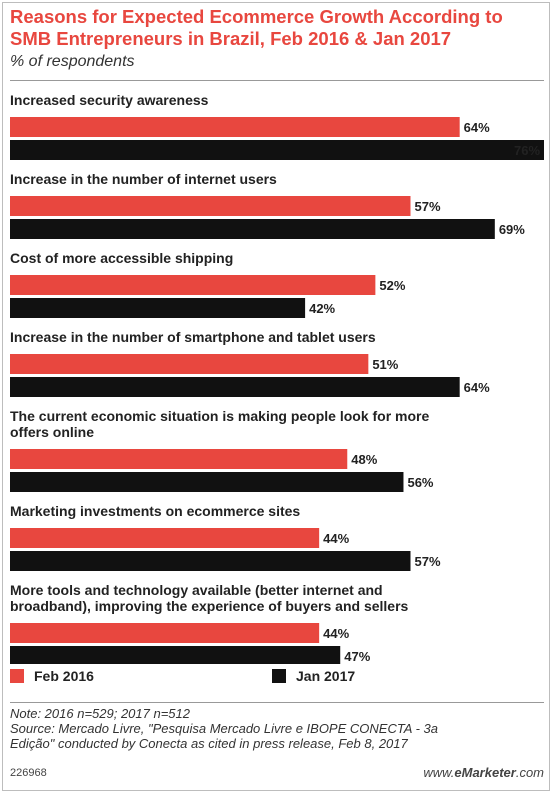 The width and height of the screenshot is (554, 795). What do you see at coordinates (439, 772) in the screenshot?
I see `brand-prefix: www.` at bounding box center [439, 772].